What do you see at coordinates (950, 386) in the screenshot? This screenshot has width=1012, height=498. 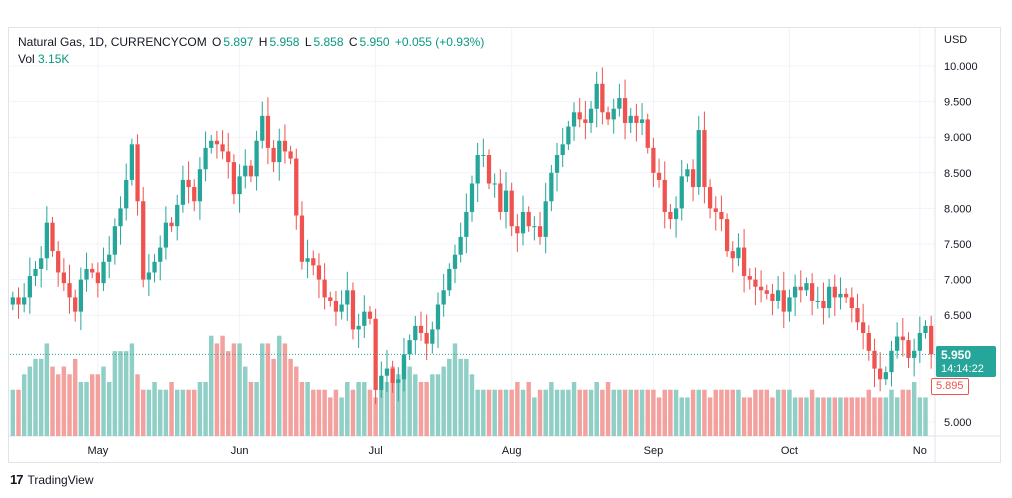 I see `last-volume-badge: 5.895` at bounding box center [950, 386].